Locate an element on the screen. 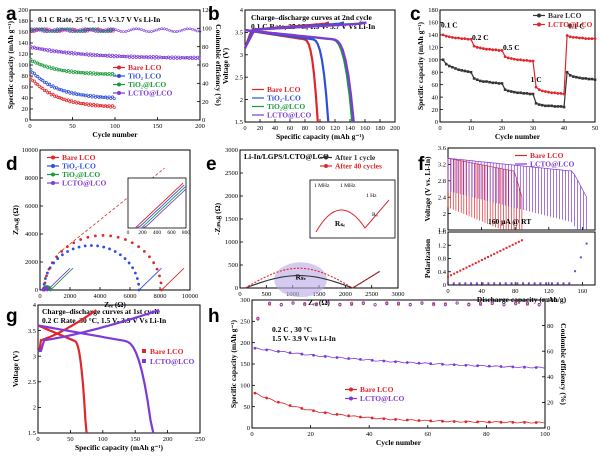 Image resolution: width=600 pixels, height=461 pixels. legend-item: TiO₂@LCO is located at coordinates (139, 84).